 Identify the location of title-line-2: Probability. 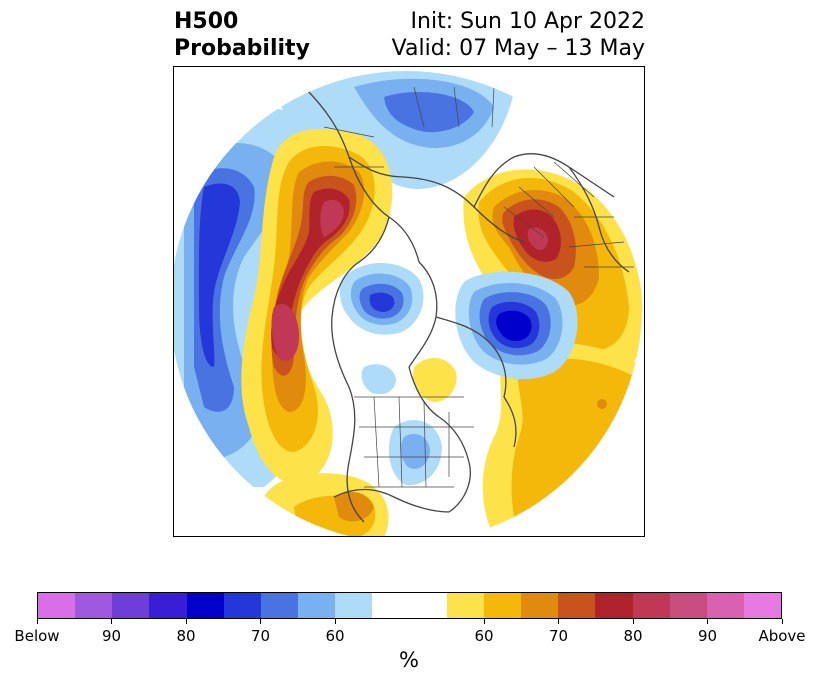
(242, 48).